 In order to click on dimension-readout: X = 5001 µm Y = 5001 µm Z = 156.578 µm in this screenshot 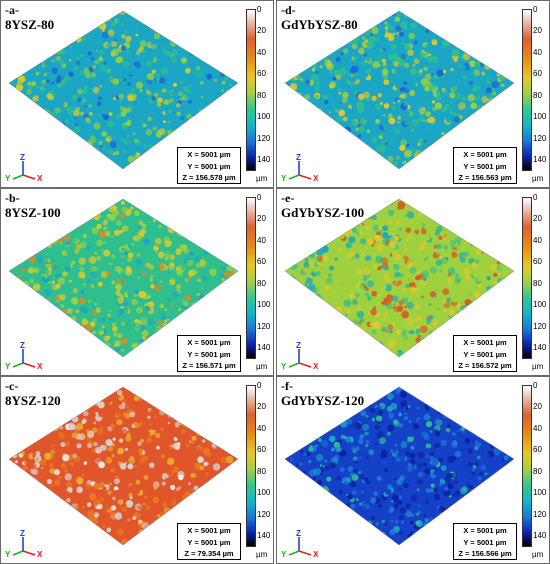, I will do `click(209, 165)`.